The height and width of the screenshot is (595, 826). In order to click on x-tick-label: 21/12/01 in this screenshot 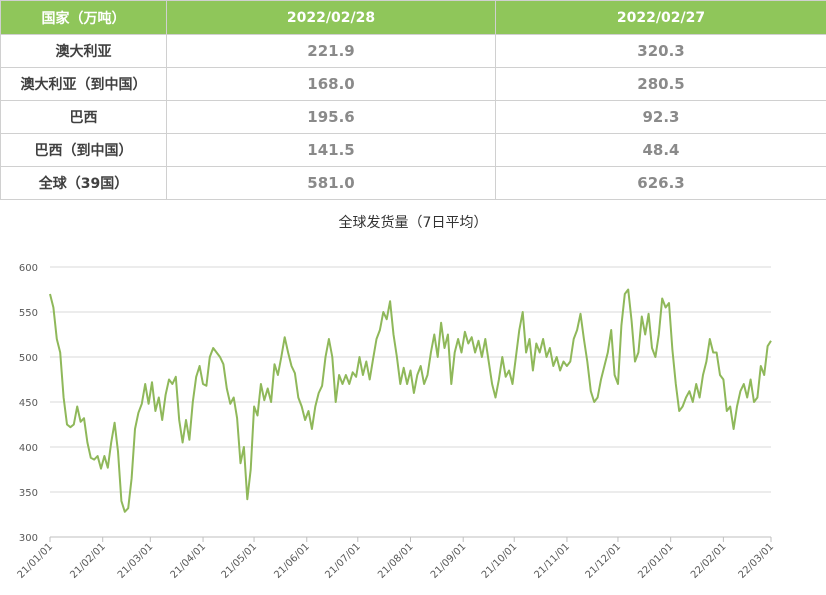, I will do `click(604, 561)`.